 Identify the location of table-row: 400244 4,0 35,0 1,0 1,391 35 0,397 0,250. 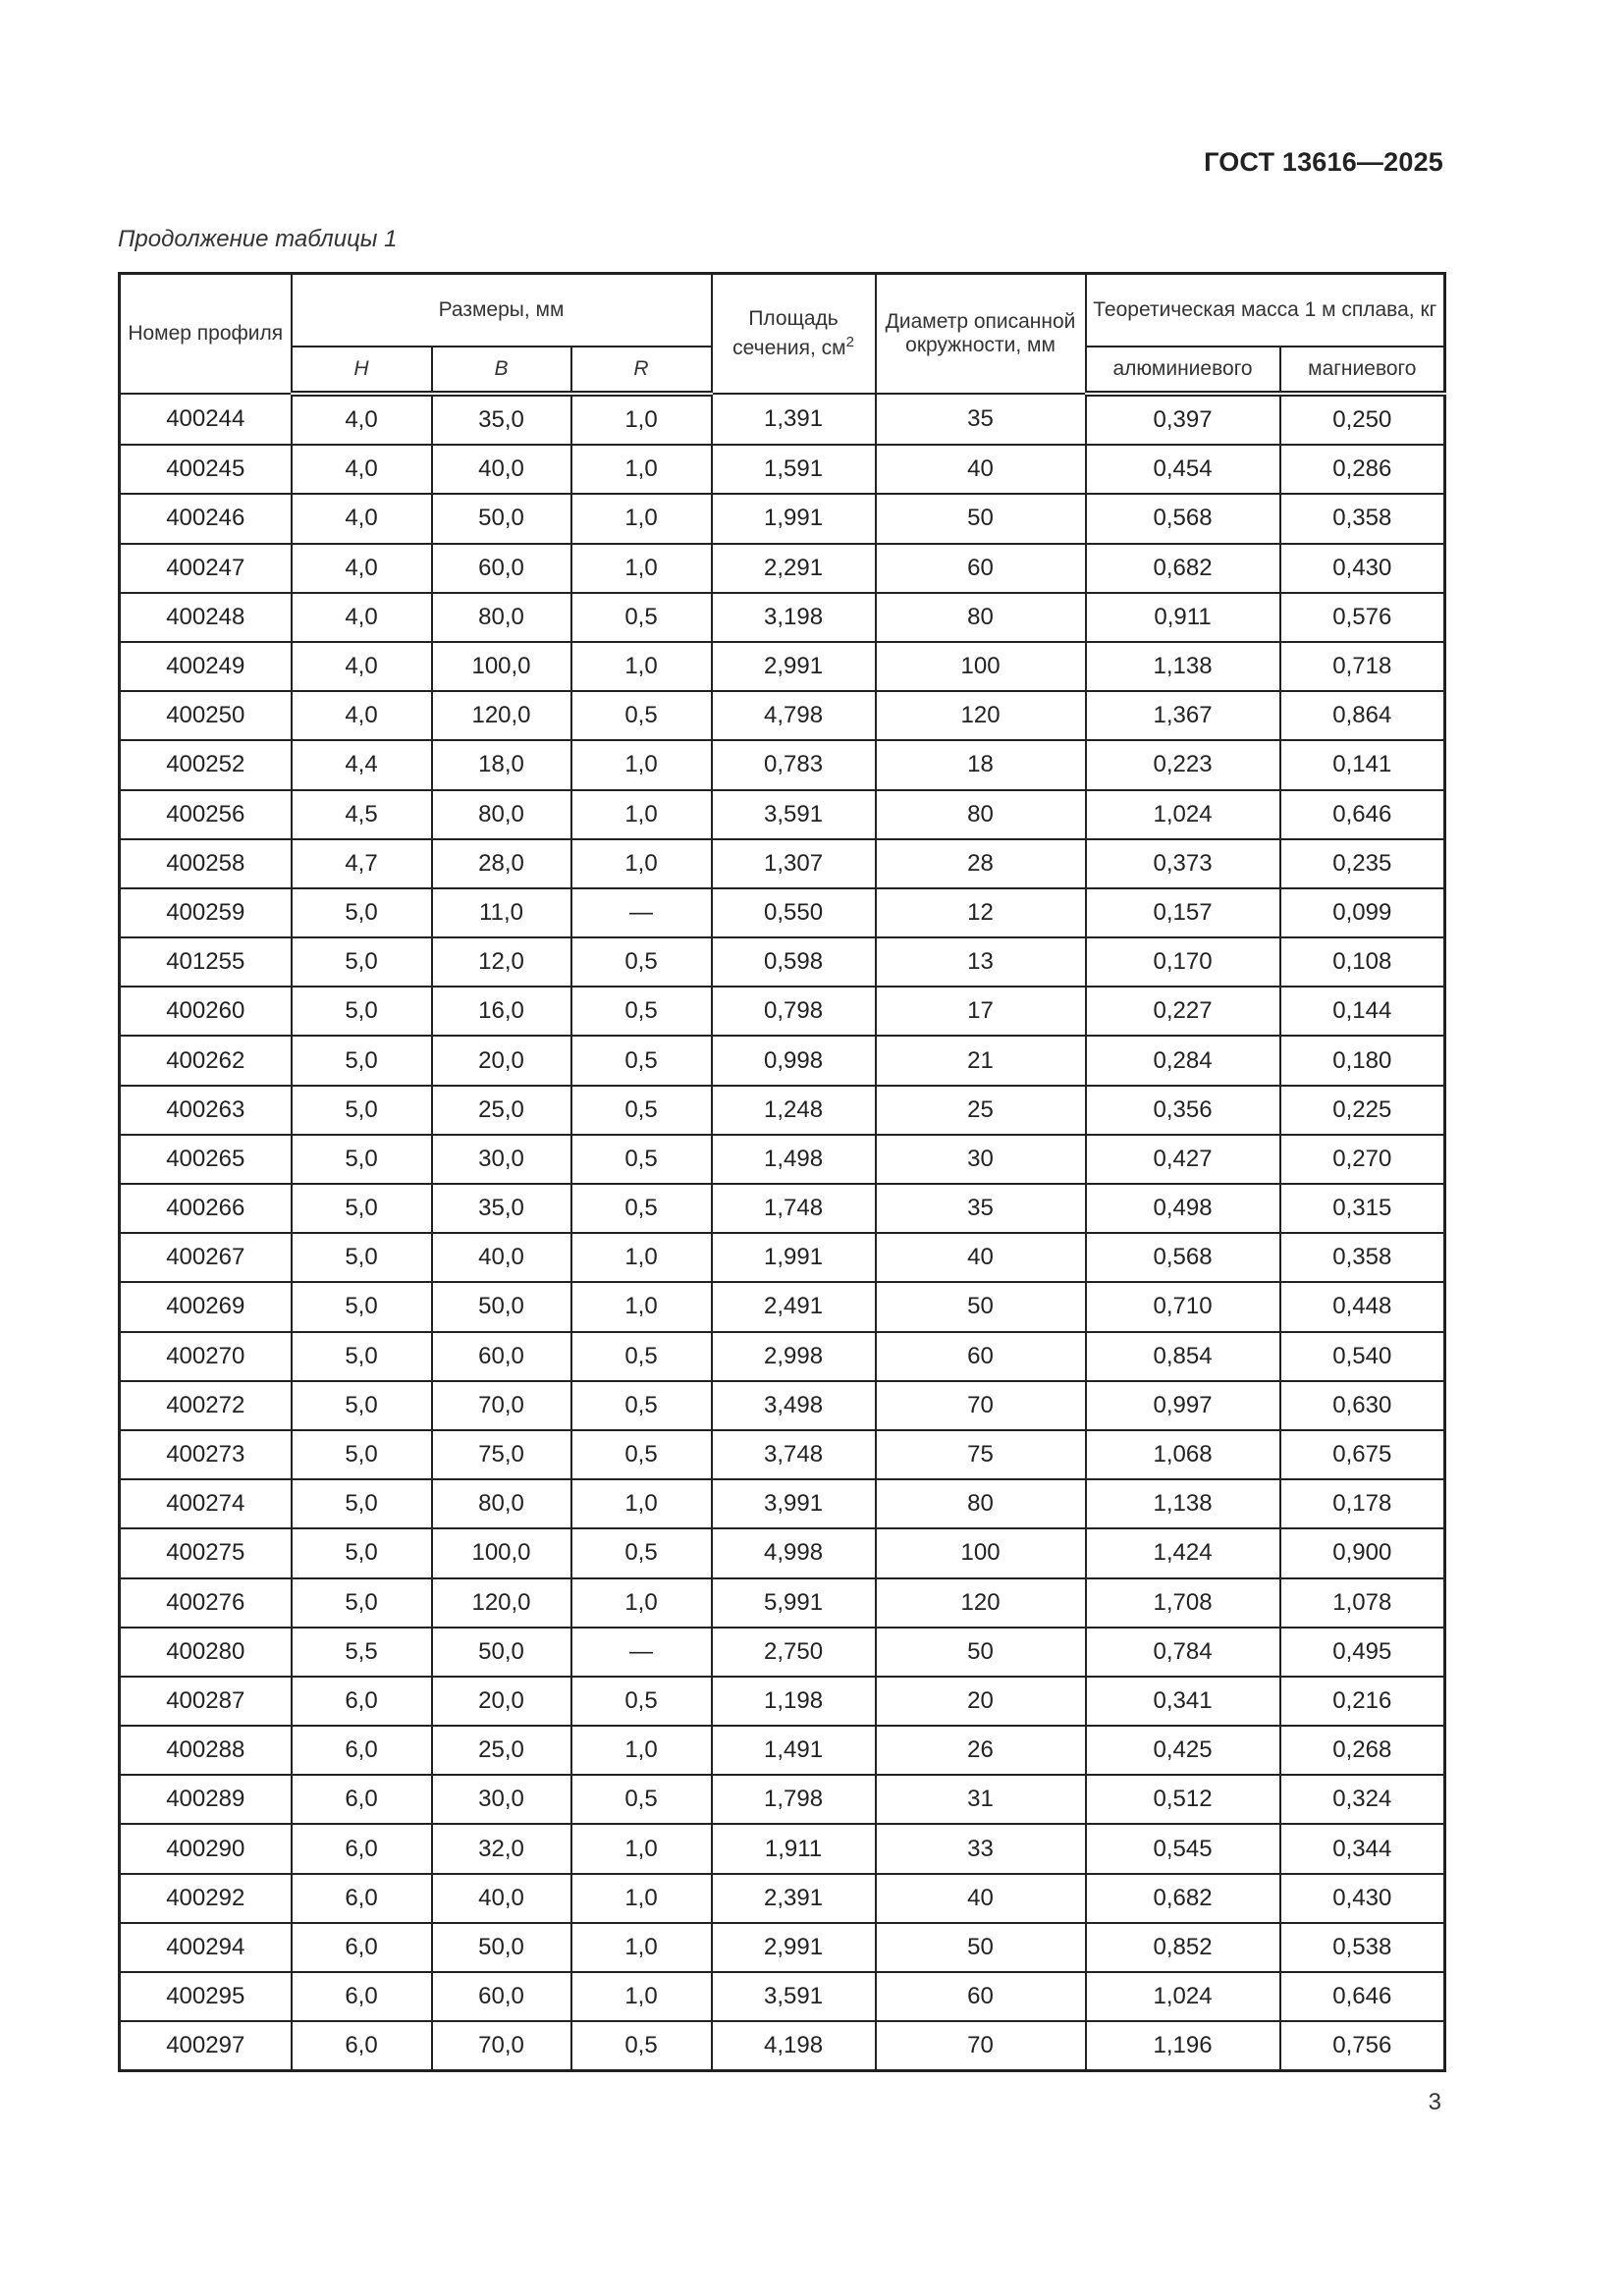
(782, 420).